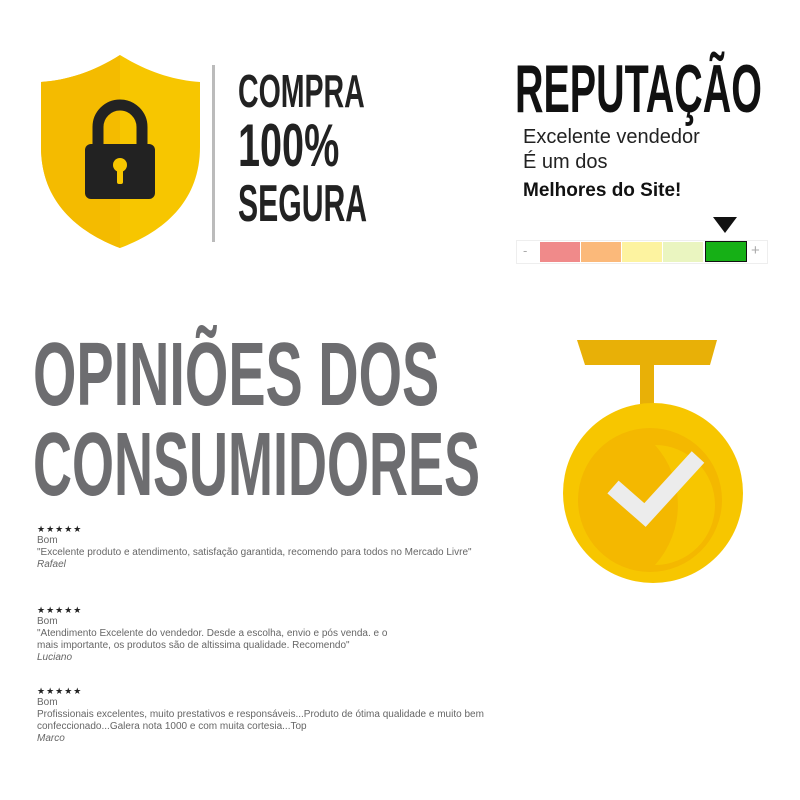 The image size is (800, 800). I want to click on level-indicator-arrow-icon, so click(725, 225).